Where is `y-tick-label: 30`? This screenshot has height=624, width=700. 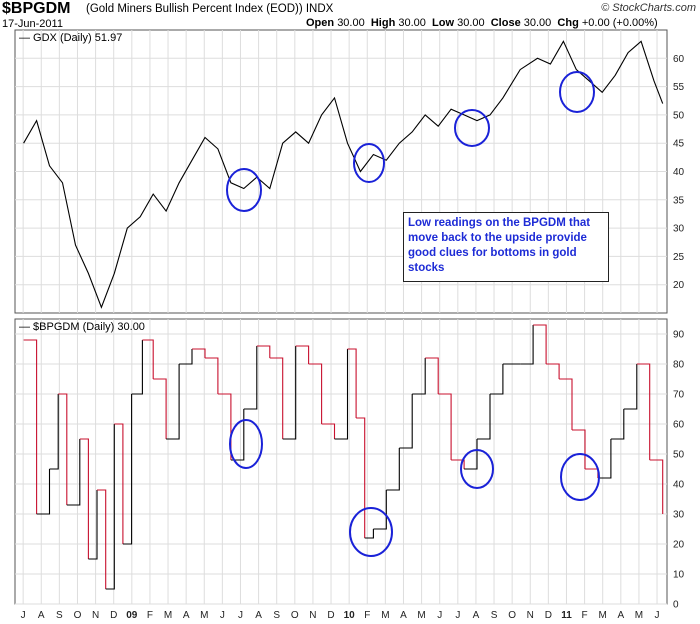 y-tick-label: 30 is located at coordinates (679, 229).